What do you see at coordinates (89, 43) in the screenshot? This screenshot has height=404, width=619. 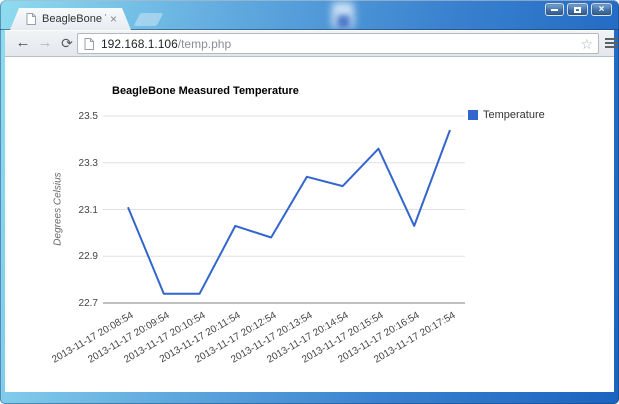 I see `page-icon` at bounding box center [89, 43].